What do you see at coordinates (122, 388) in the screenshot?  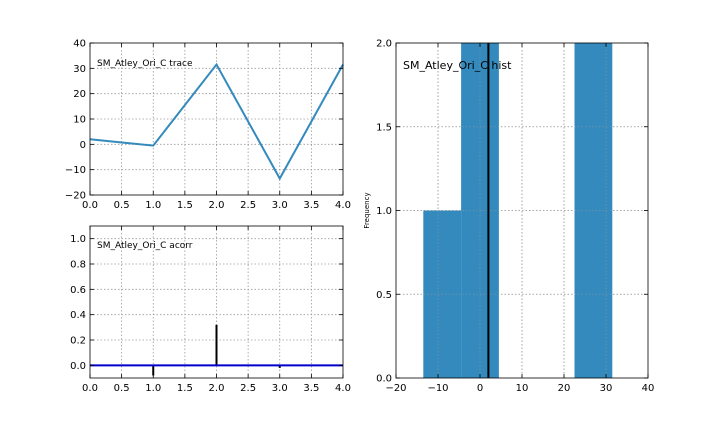 I see `acorr-xtick-label: 0.5` at bounding box center [122, 388].